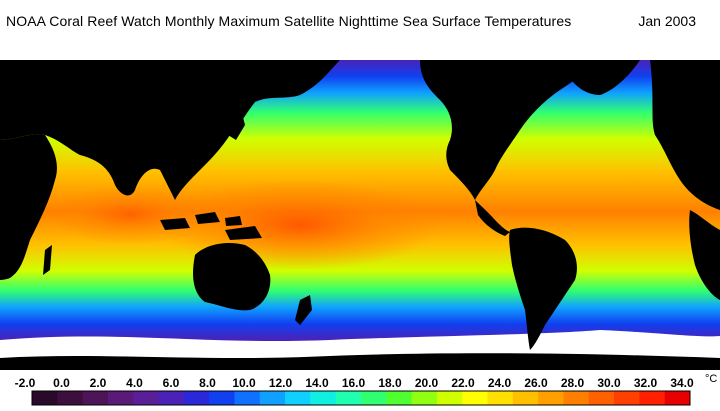 This screenshot has width=720, height=411. Describe the element at coordinates (704, 255) in the screenshot. I see `africa-right-edge` at that location.